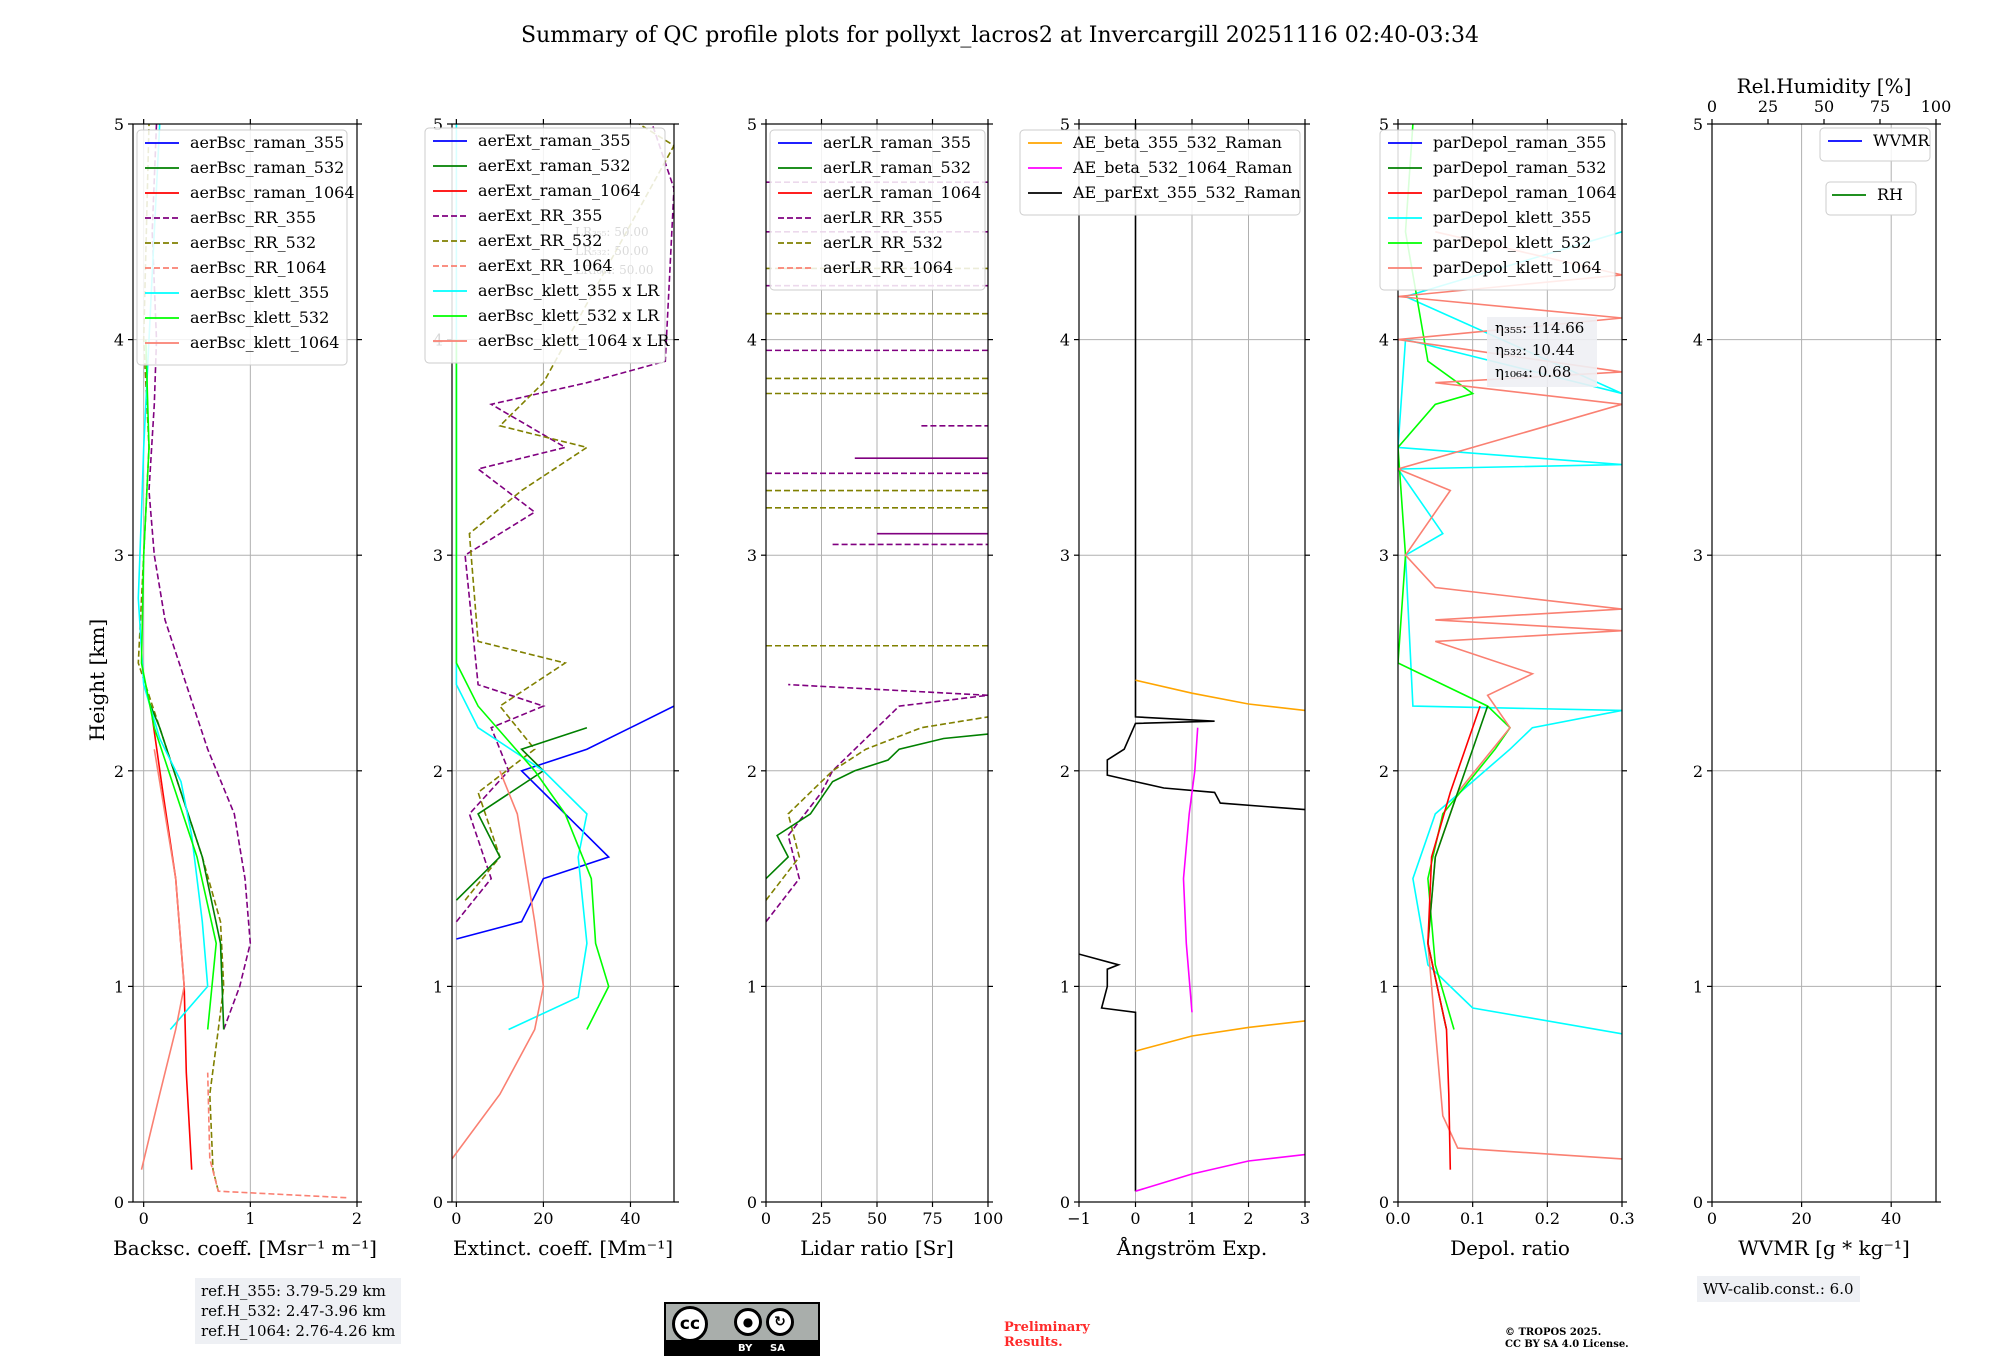 Image resolution: width=2000 pixels, height=1360 pixels. I want to click on legend-label: WVMR, so click(1901, 140).